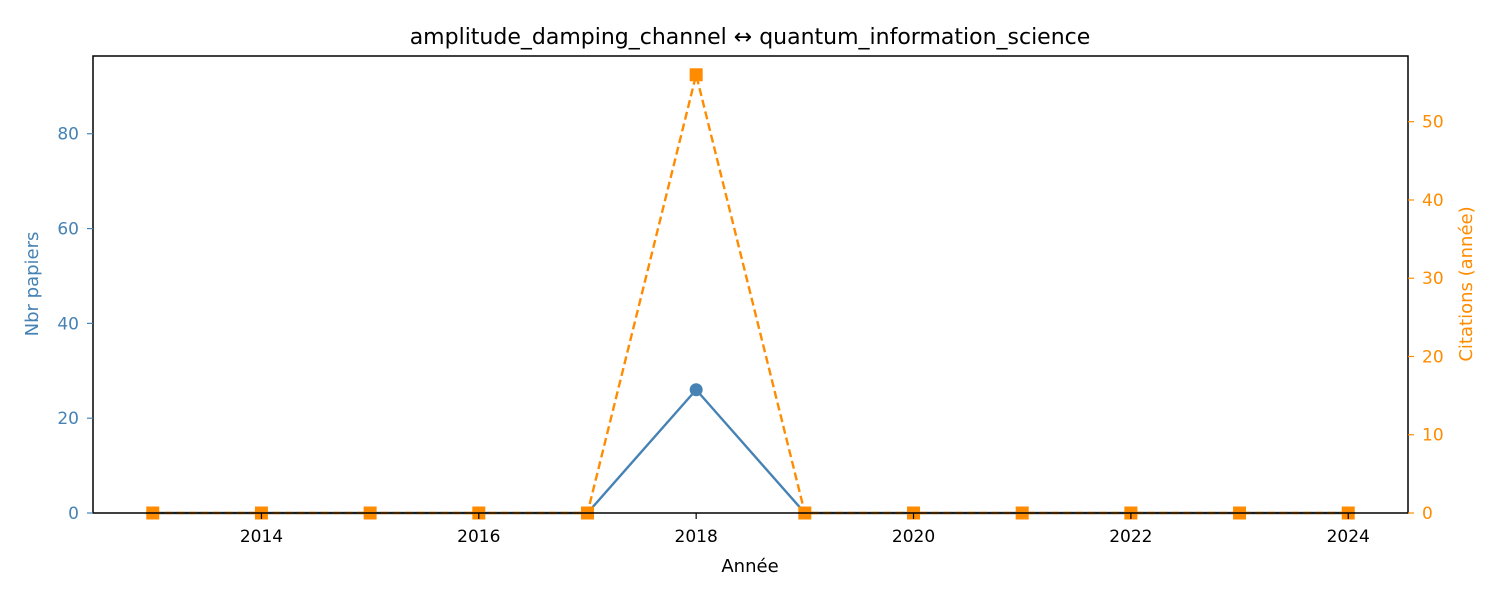 The height and width of the screenshot is (600, 1500). Describe the element at coordinates (1426, 318) in the screenshot. I see `y-axis-right: 0 10 20 30 40 50` at that location.